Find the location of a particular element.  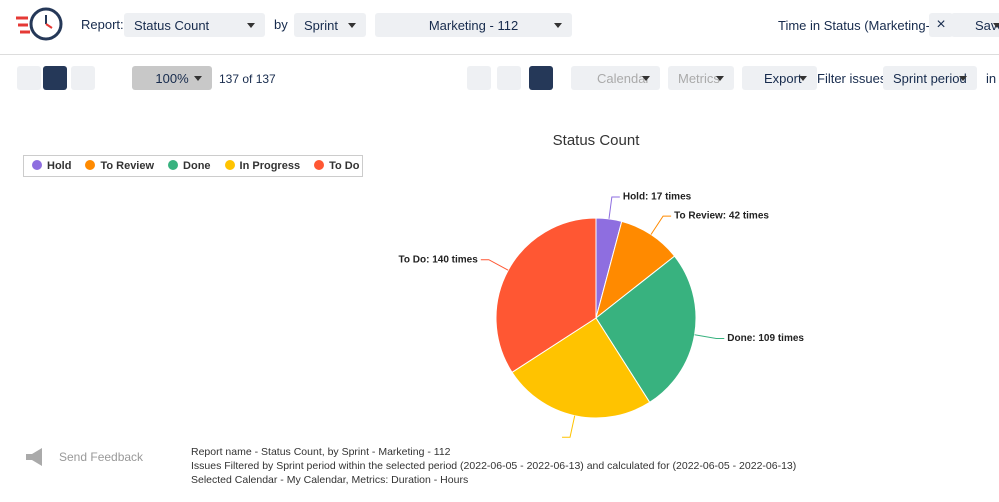

metrics-select: Metrics is located at coordinates (701, 78).